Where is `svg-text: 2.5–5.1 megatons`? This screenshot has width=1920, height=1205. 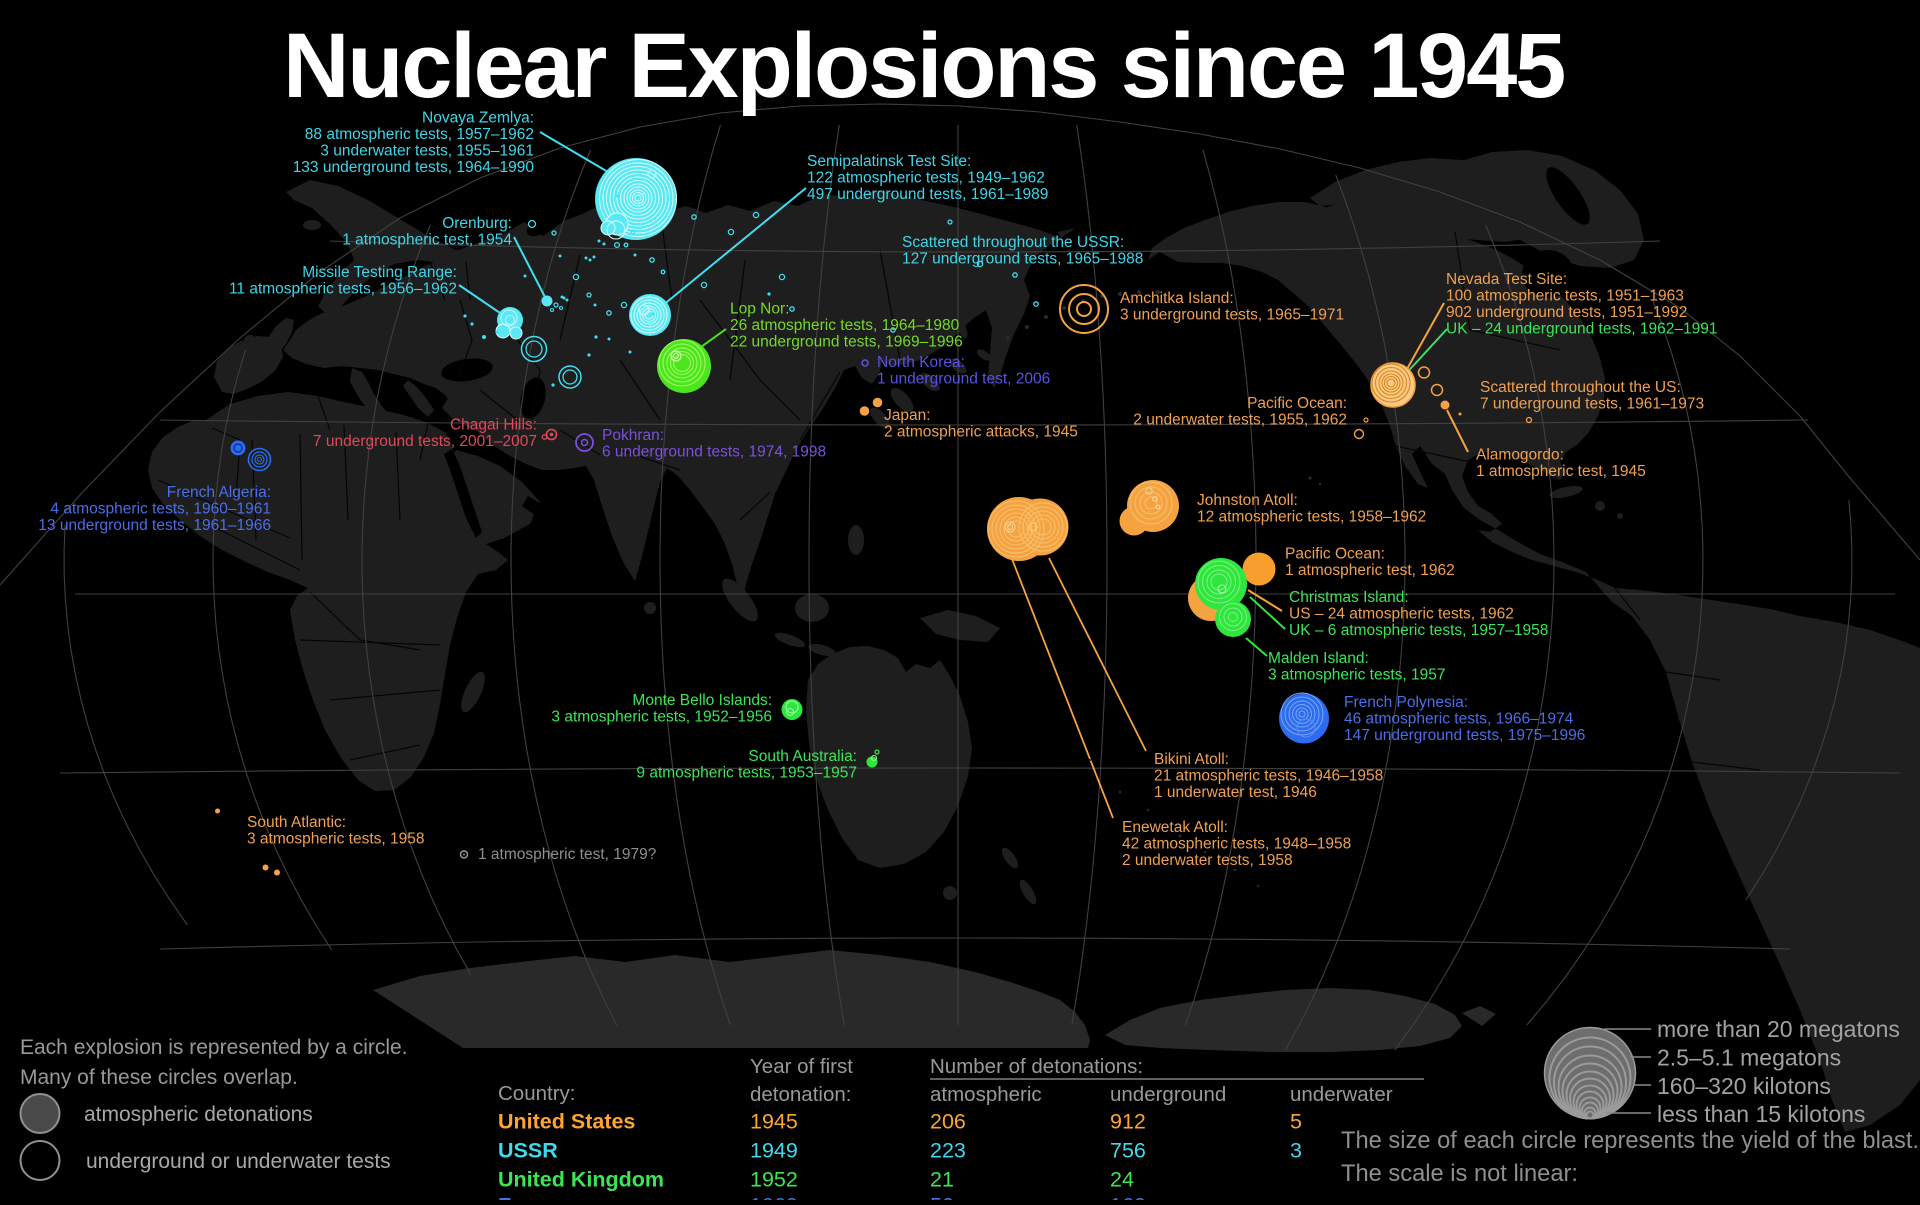 svg-text: 2.5–5.1 megatons is located at coordinates (1749, 1058).